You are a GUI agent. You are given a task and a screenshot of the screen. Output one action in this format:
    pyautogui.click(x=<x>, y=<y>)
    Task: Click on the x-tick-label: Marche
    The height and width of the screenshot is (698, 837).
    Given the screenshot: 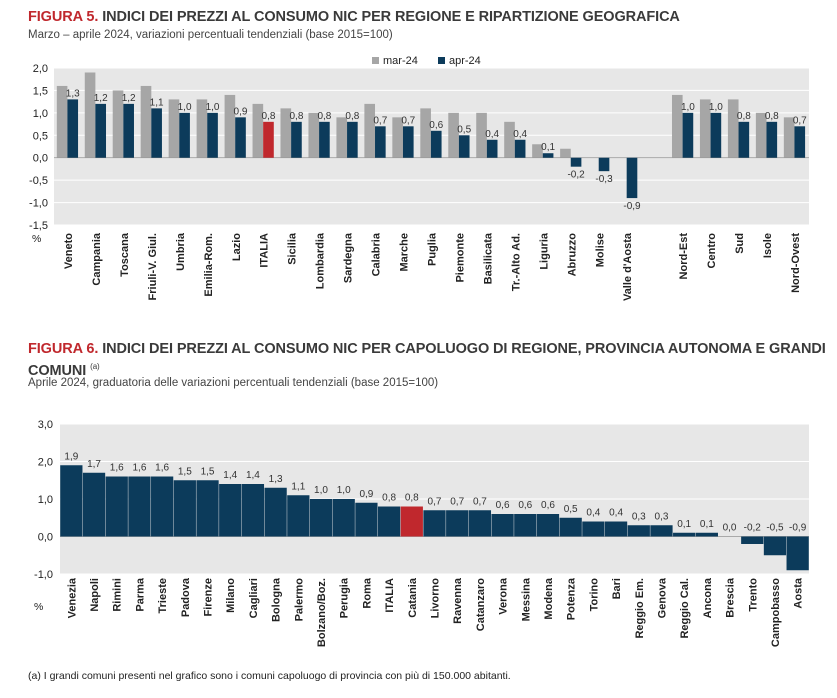 What is the action you would take?
    pyautogui.click(x=405, y=252)
    